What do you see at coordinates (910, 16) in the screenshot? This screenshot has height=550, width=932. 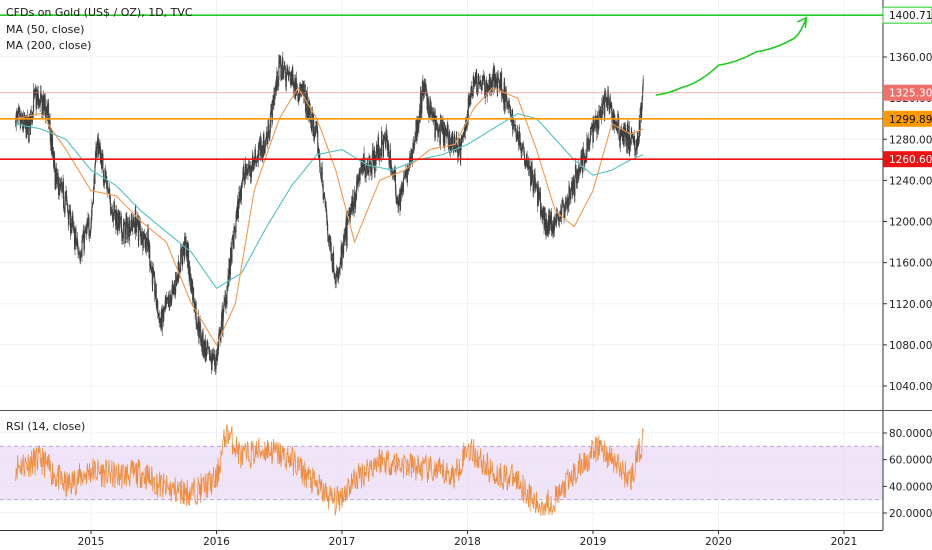 I see `green-level-label: 1400.71` at bounding box center [910, 16].